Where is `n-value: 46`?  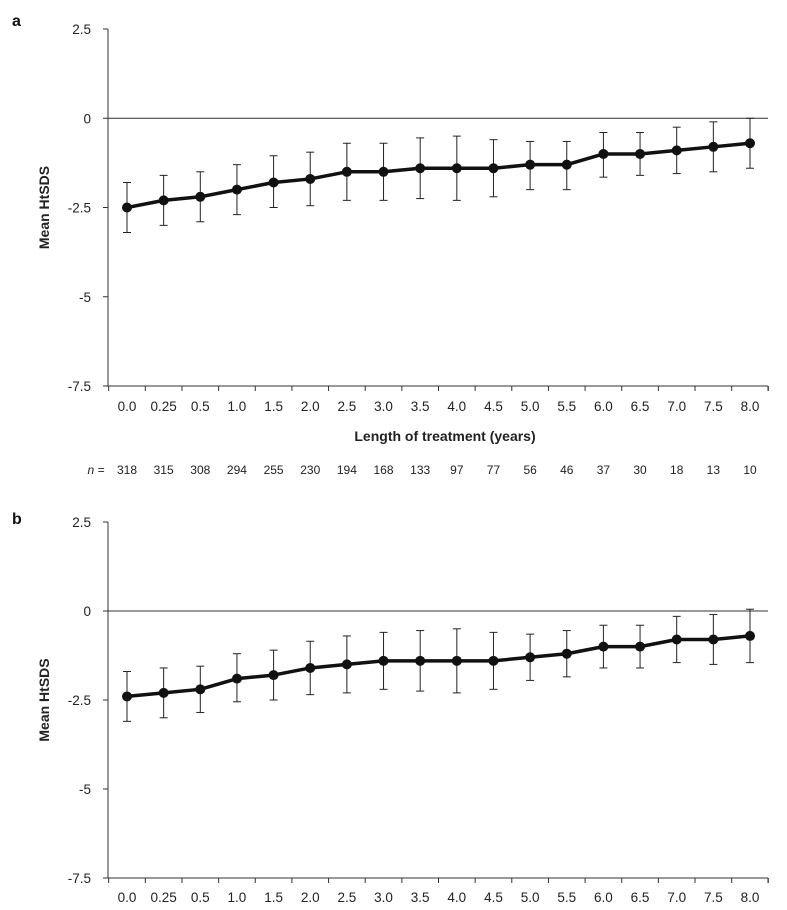 n-value: 46 is located at coordinates (567, 470).